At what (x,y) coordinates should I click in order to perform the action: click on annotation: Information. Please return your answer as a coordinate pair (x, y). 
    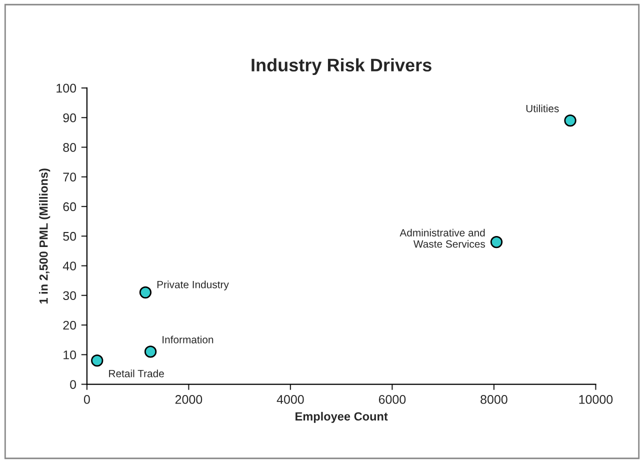
    Looking at the image, I should click on (188, 340).